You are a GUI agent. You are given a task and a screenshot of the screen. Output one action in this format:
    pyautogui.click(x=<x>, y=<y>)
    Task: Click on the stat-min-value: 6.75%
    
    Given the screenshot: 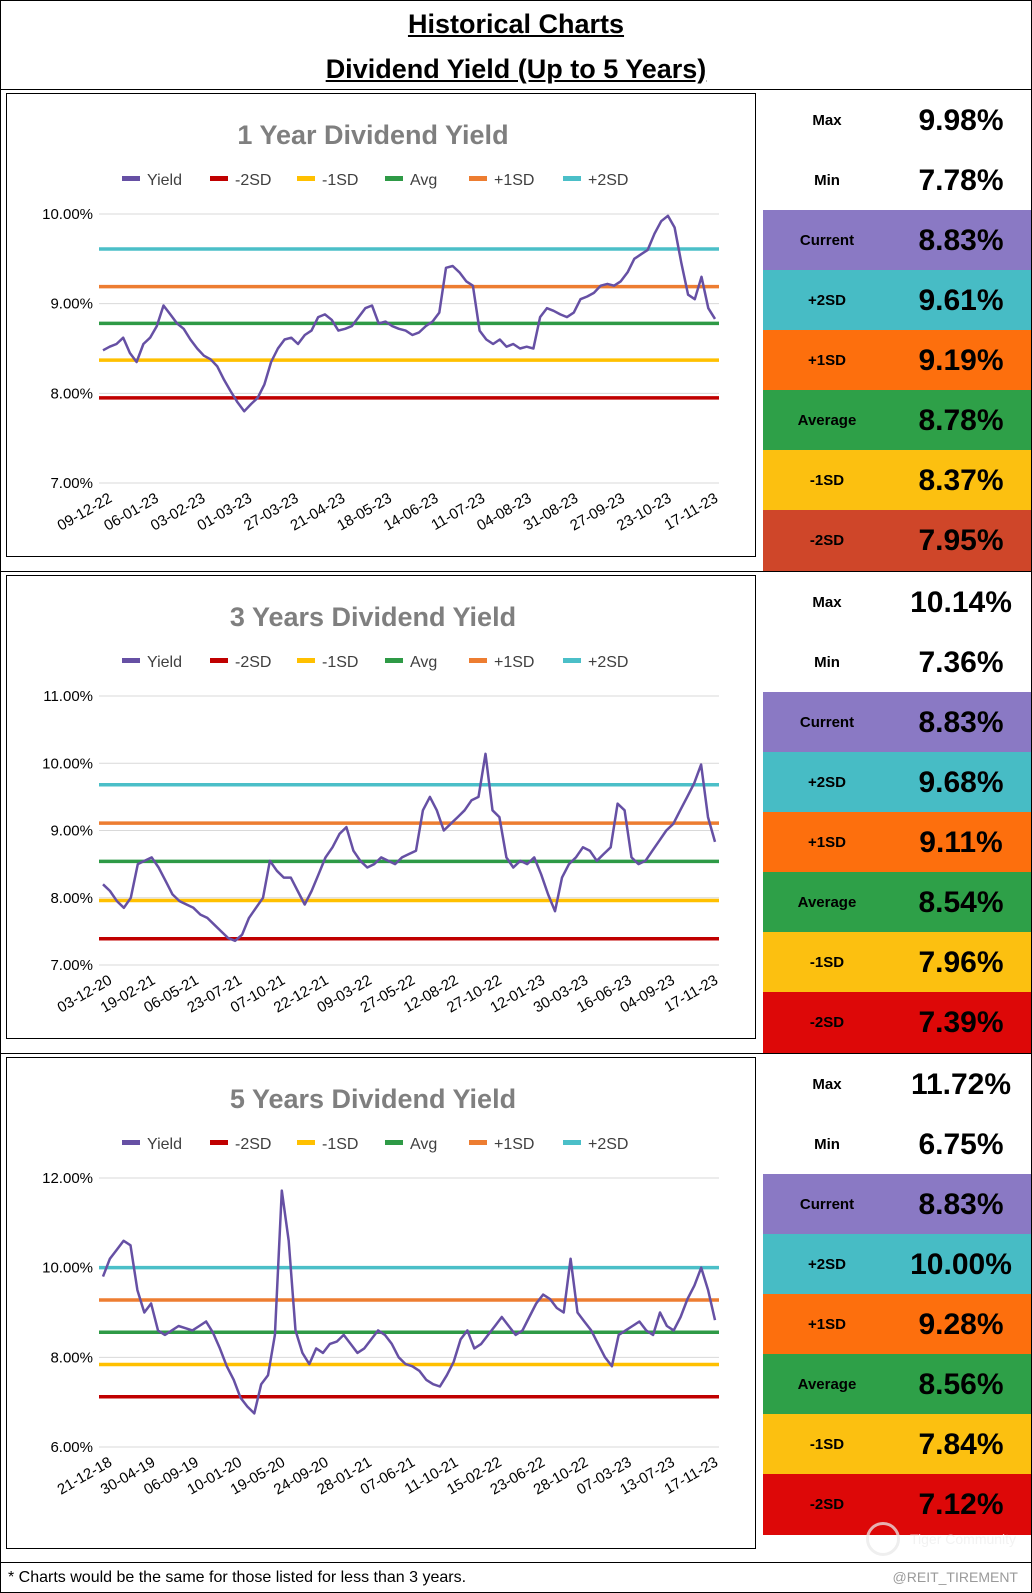 What is the action you would take?
    pyautogui.click(x=961, y=1144)
    